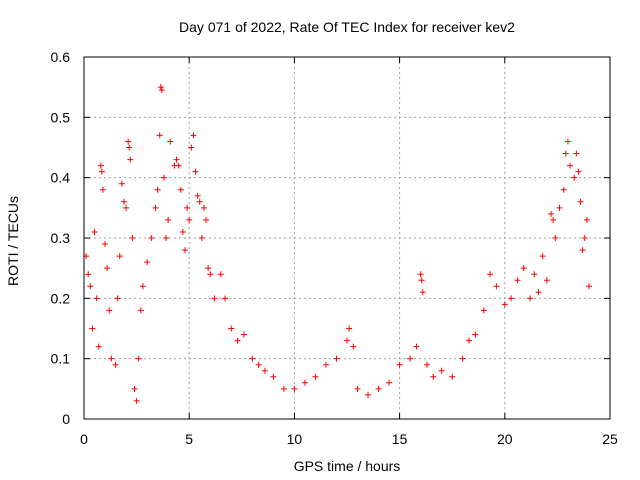 This screenshot has width=640, height=480. I want to click on x-tick-label: 15, so click(400, 439).